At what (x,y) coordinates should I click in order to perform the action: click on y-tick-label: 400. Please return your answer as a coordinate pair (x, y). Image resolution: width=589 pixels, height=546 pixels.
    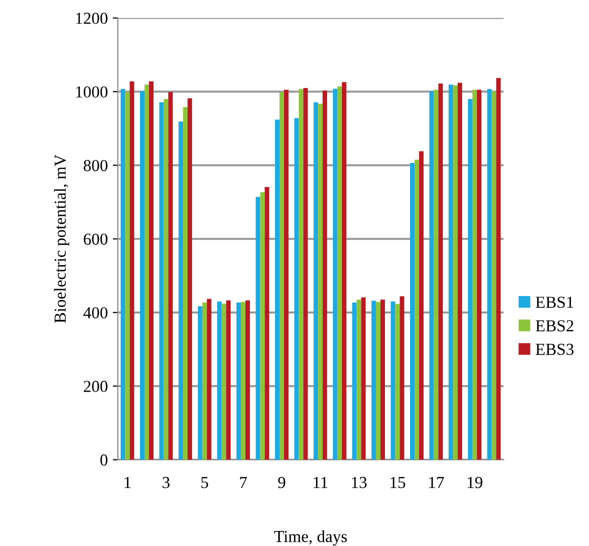
    Looking at the image, I should click on (95, 312).